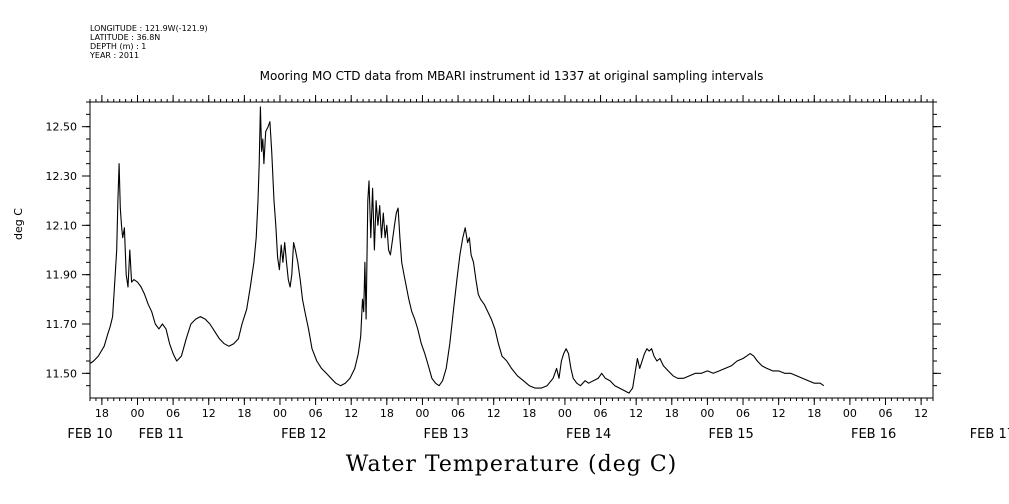 This screenshot has width=1009, height=504. What do you see at coordinates (62, 225) in the screenshot?
I see `y-tick-label: 12.10` at bounding box center [62, 225].